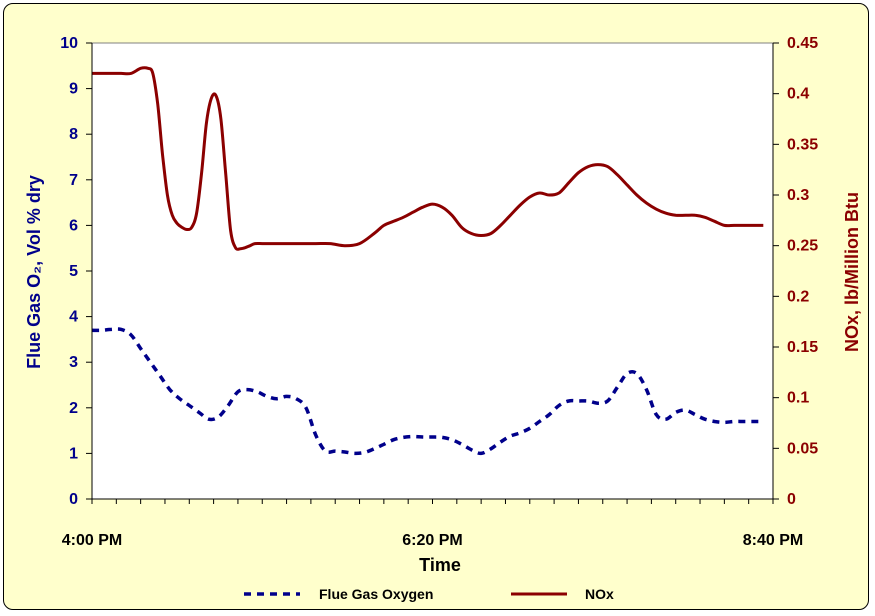 Image resolution: width=875 pixels, height=616 pixels. What do you see at coordinates (73, 225) in the screenshot?
I see `y-left-tick-label: 6` at bounding box center [73, 225].